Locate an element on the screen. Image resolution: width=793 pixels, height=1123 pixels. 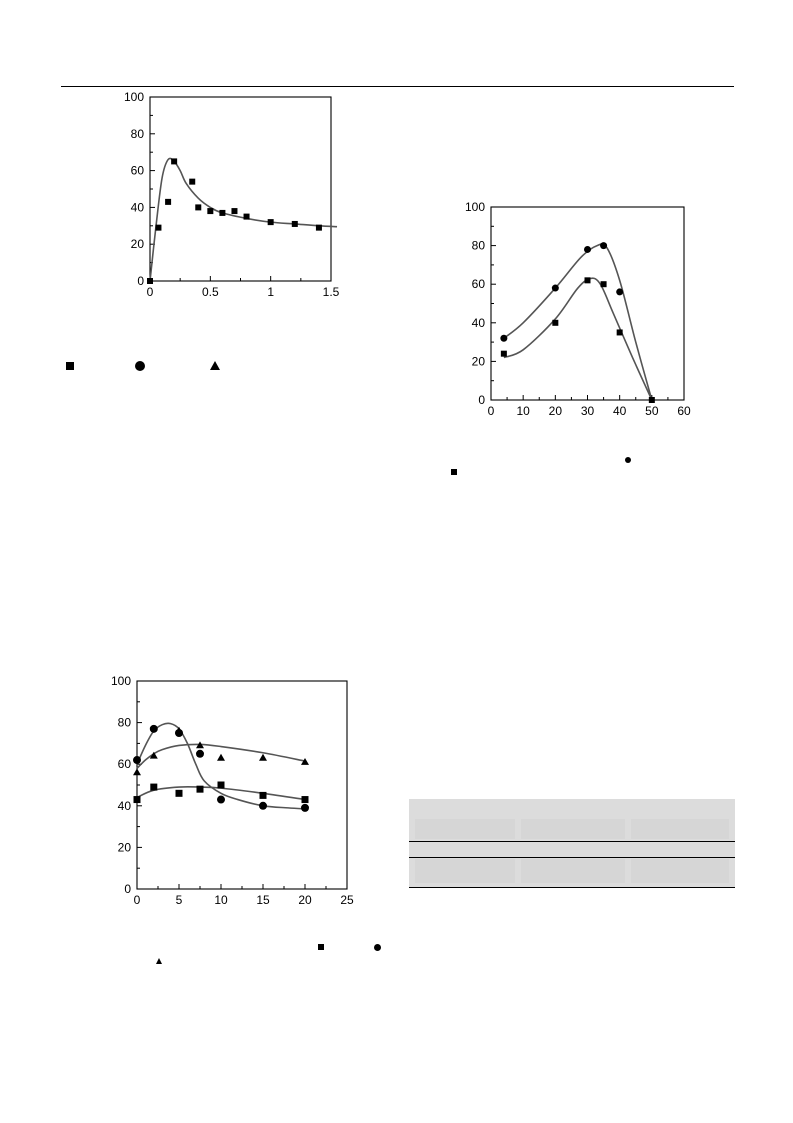
x-tick-label: 15 is located at coordinates (263, 900).